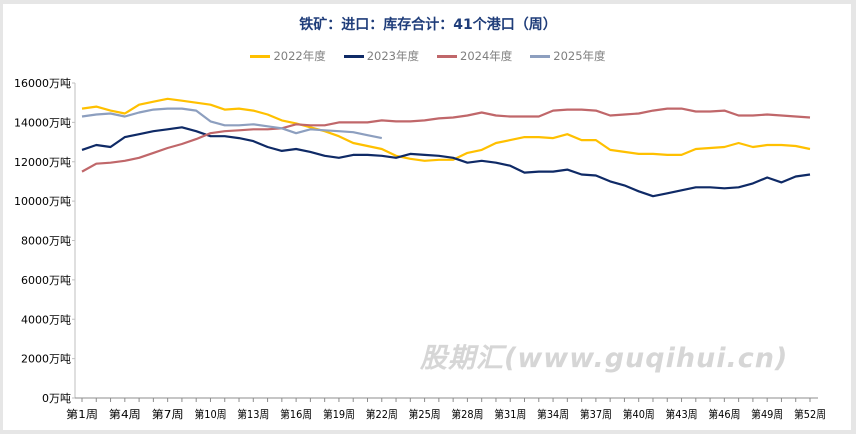 The height and width of the screenshot is (434, 856). Describe the element at coordinates (767, 414) in the screenshot. I see `x-tick-label: 第49周` at that location.